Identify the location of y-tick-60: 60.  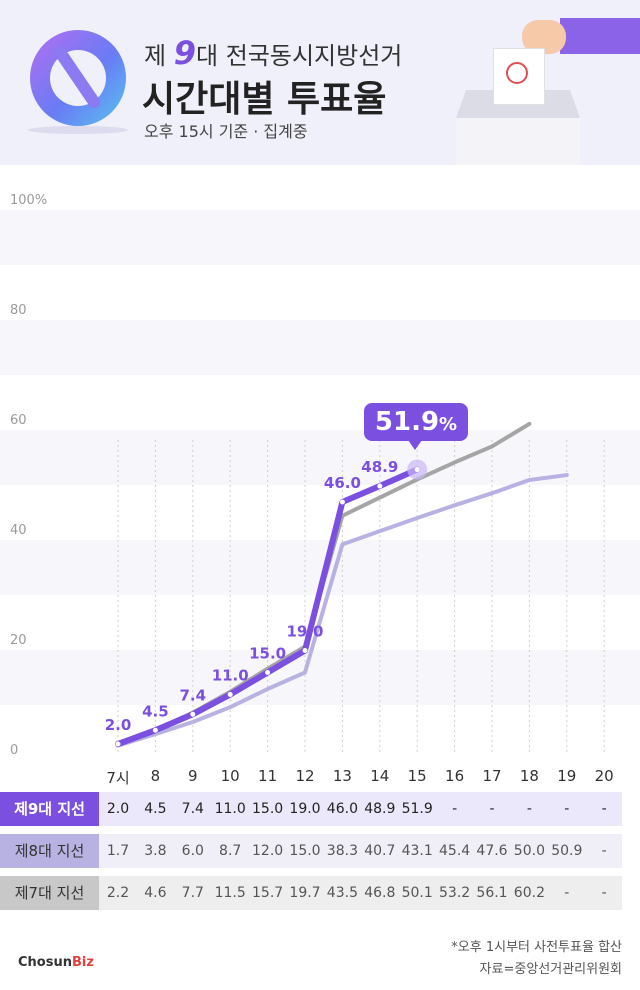
(18, 420).